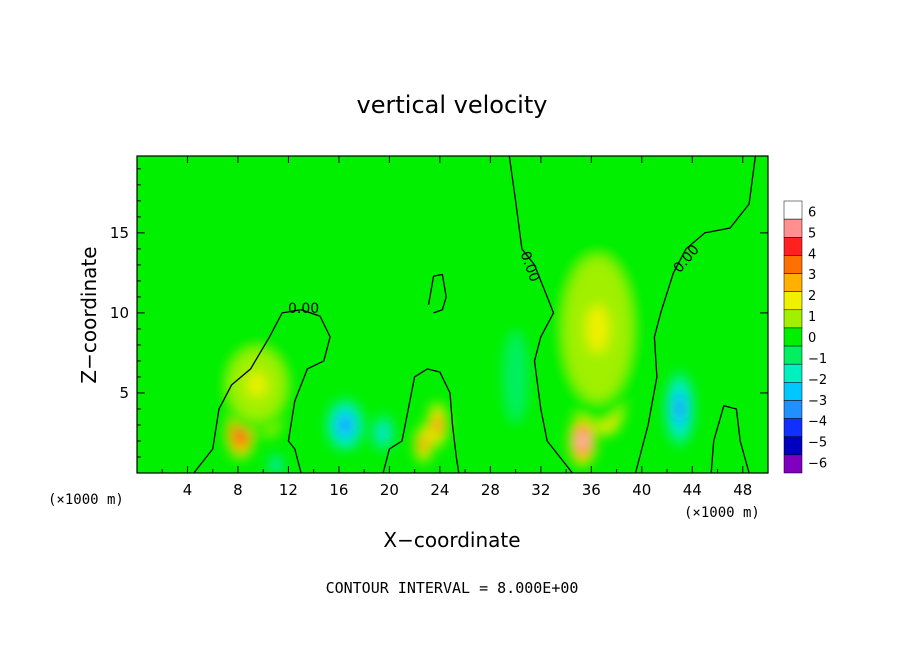 This screenshot has height=654, width=904. I want to click on colorbar-label: 4, so click(812, 254).